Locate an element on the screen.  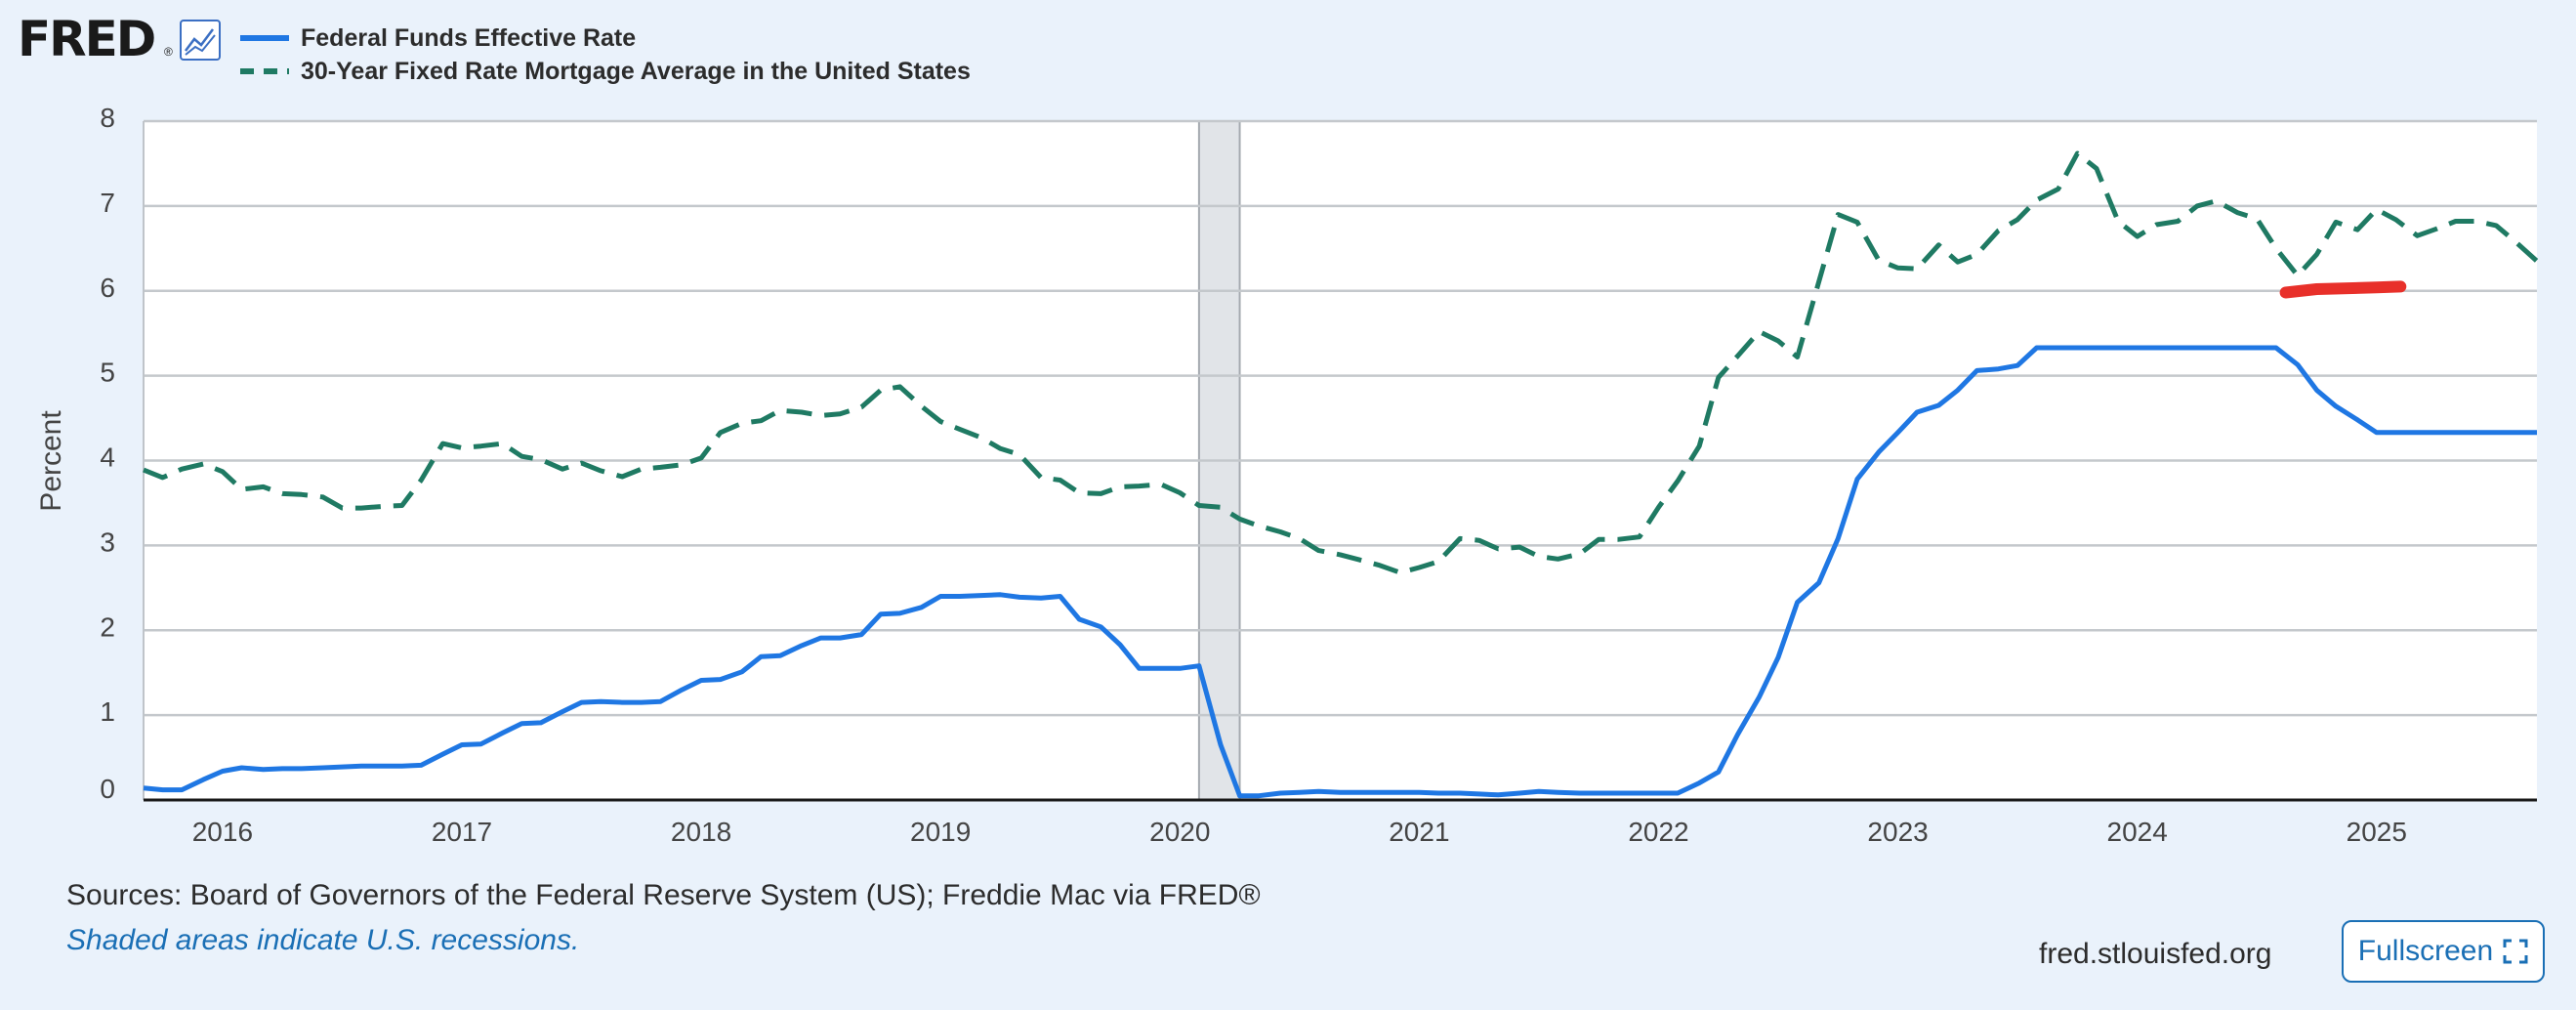
y-tick-label: 1 is located at coordinates (107, 711).